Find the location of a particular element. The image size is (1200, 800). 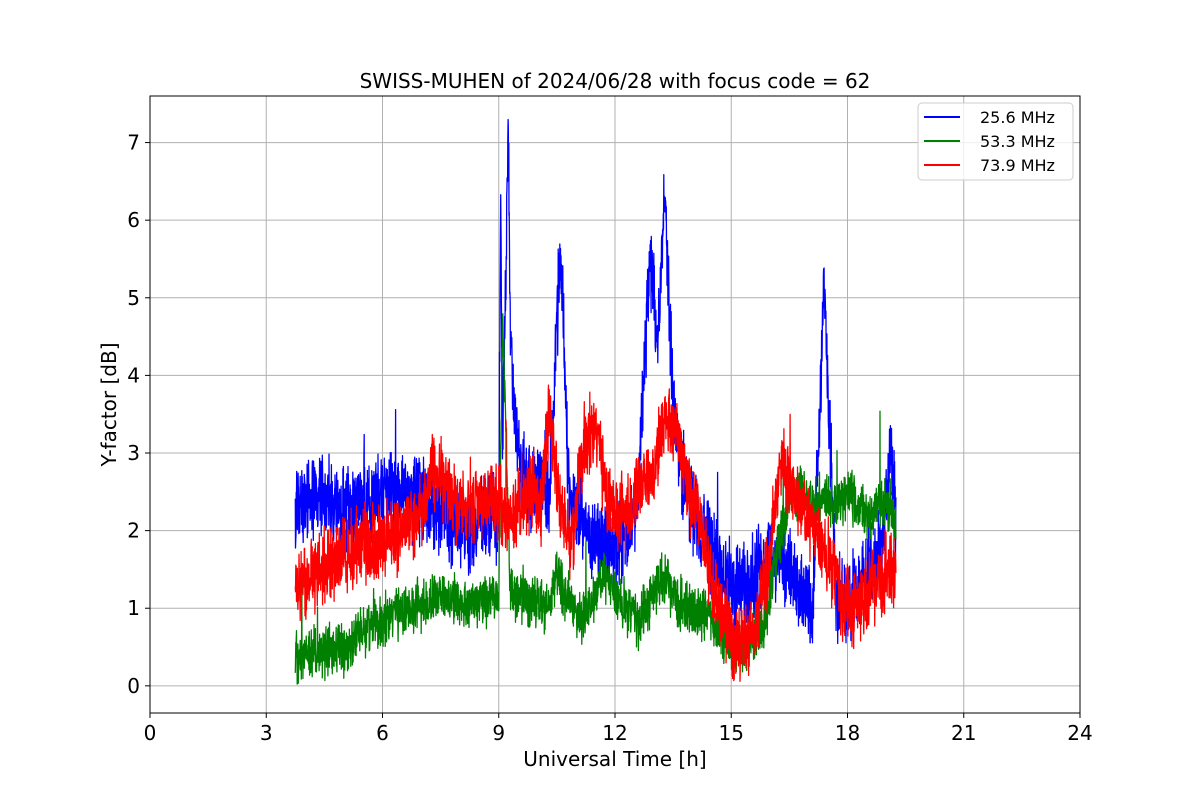

legend-label: 25.6 MHz is located at coordinates (1017, 117).